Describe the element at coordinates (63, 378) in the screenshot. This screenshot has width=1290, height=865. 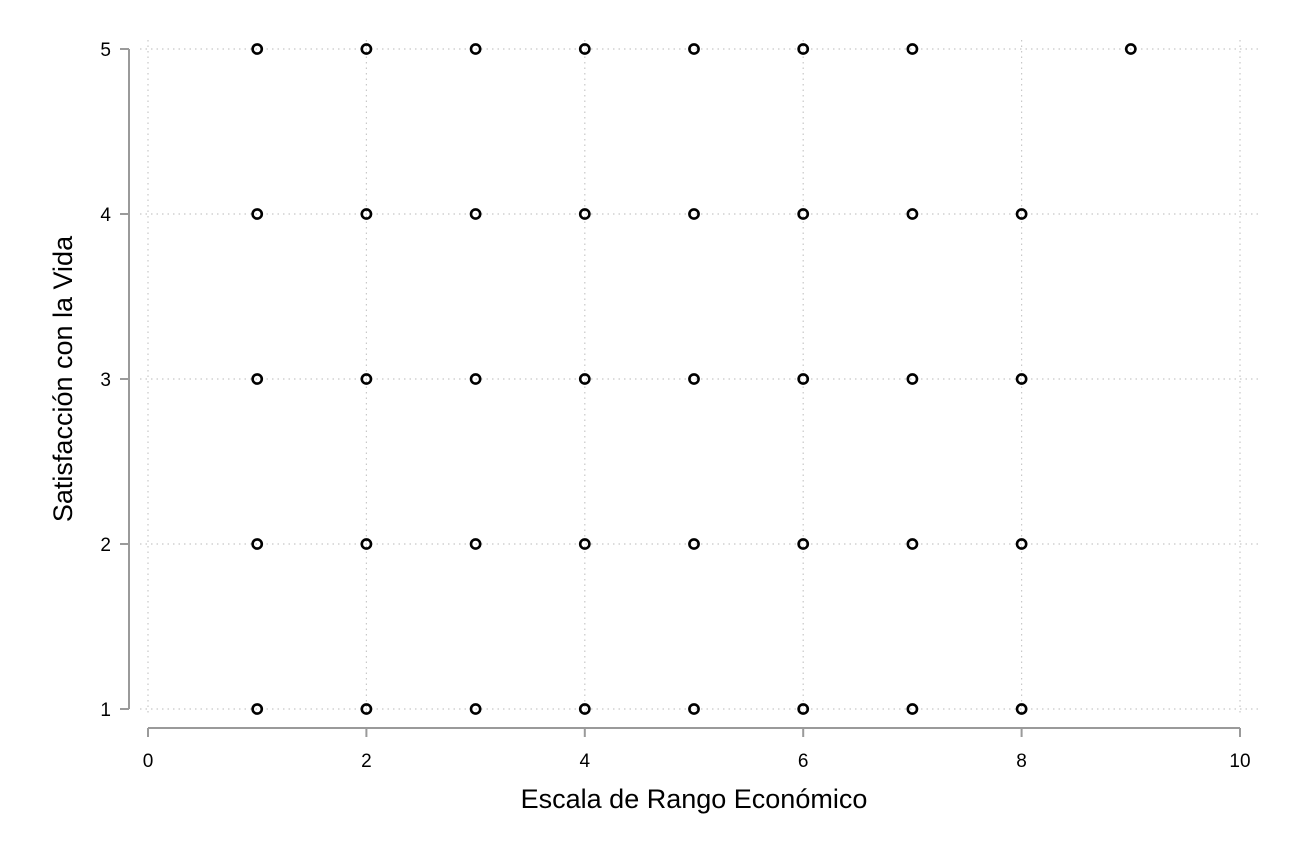
I see `y-axis-title: Satisfacción con la Vida` at that location.